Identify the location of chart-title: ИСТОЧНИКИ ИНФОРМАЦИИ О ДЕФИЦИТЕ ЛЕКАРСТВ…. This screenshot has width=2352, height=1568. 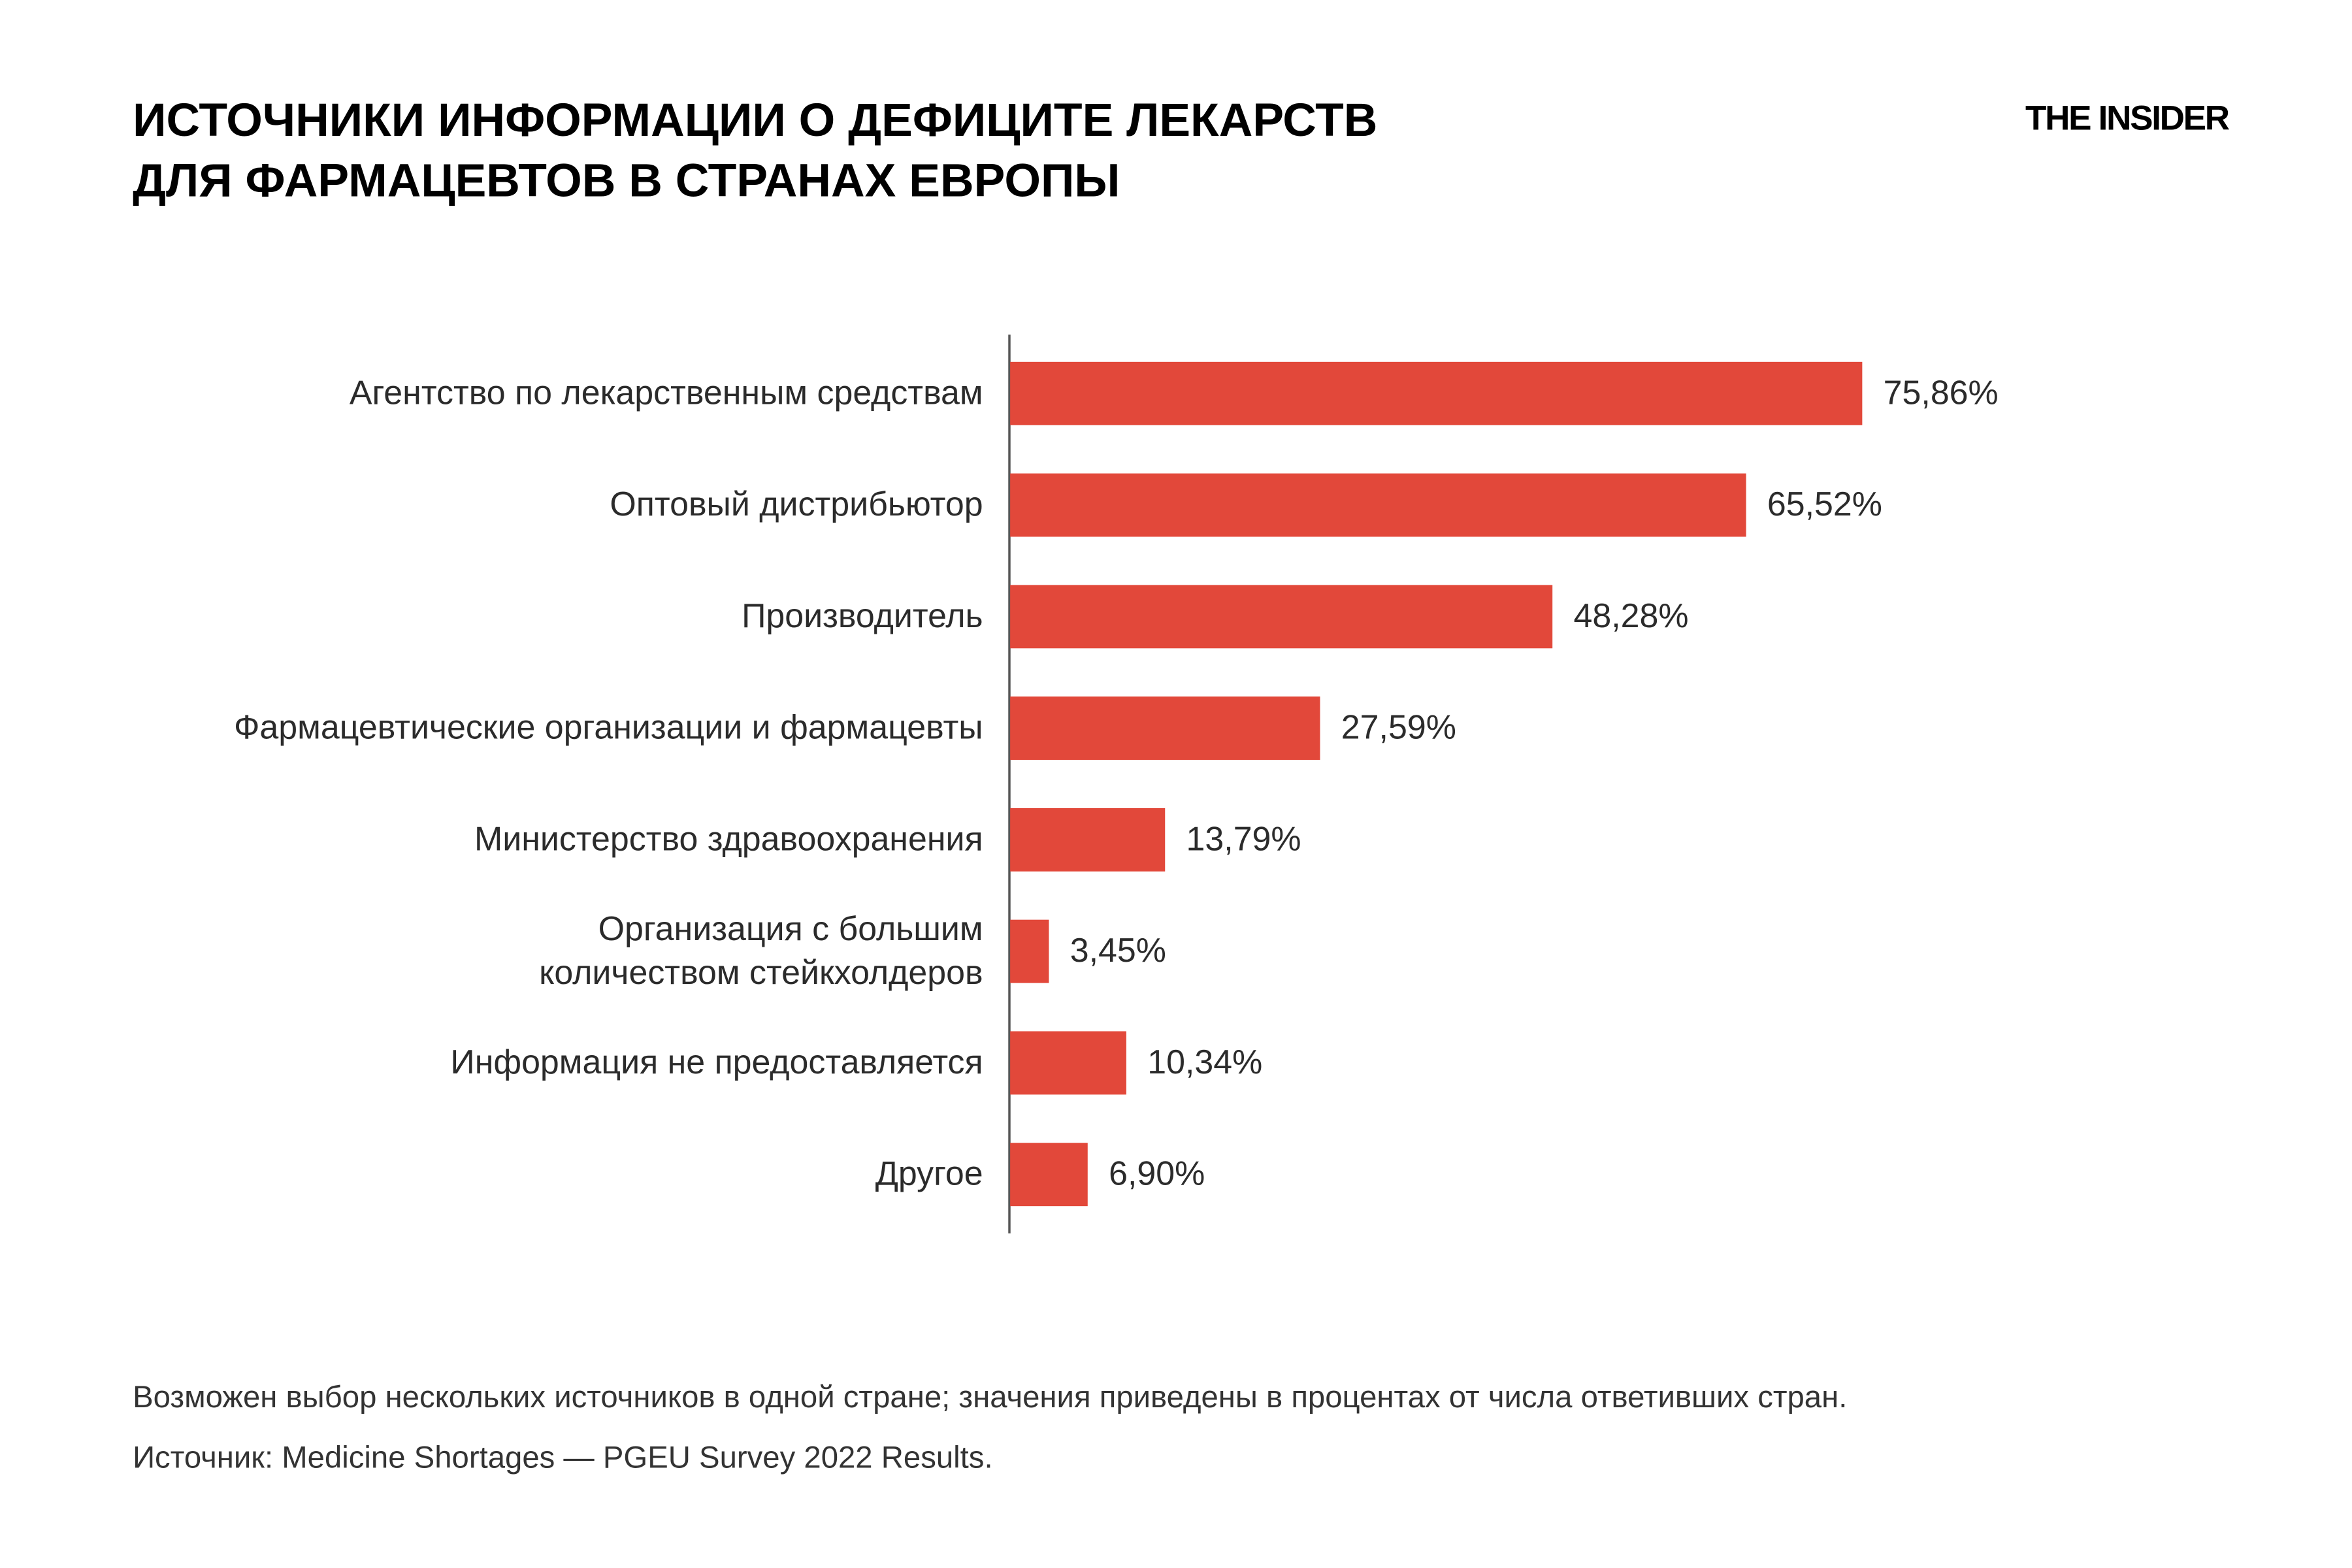
(755, 150).